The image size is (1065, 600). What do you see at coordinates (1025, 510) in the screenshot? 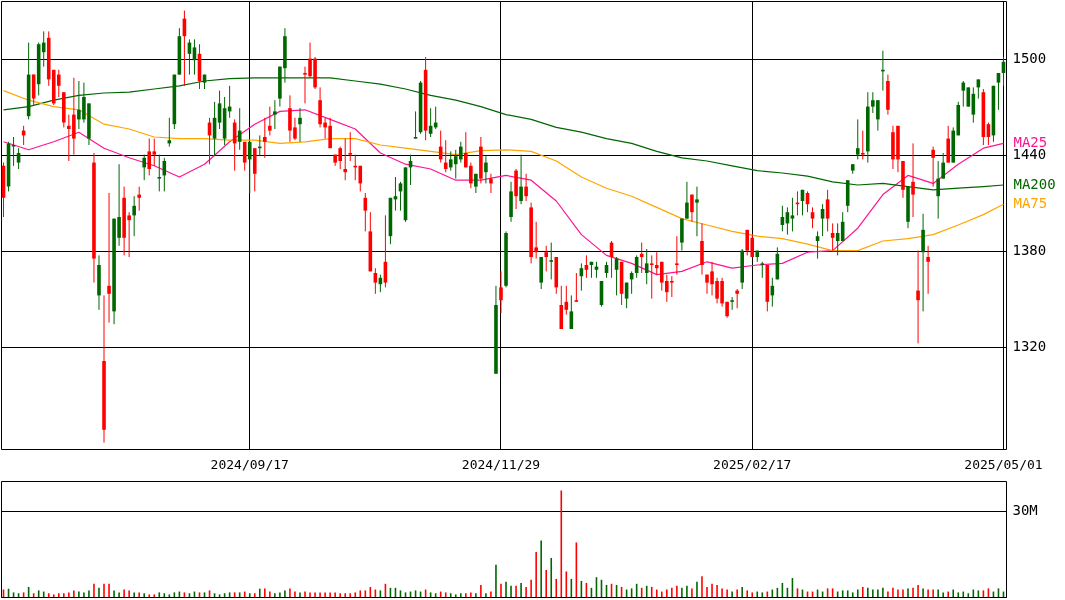
I see `y-tick-label: 30M` at bounding box center [1025, 510].